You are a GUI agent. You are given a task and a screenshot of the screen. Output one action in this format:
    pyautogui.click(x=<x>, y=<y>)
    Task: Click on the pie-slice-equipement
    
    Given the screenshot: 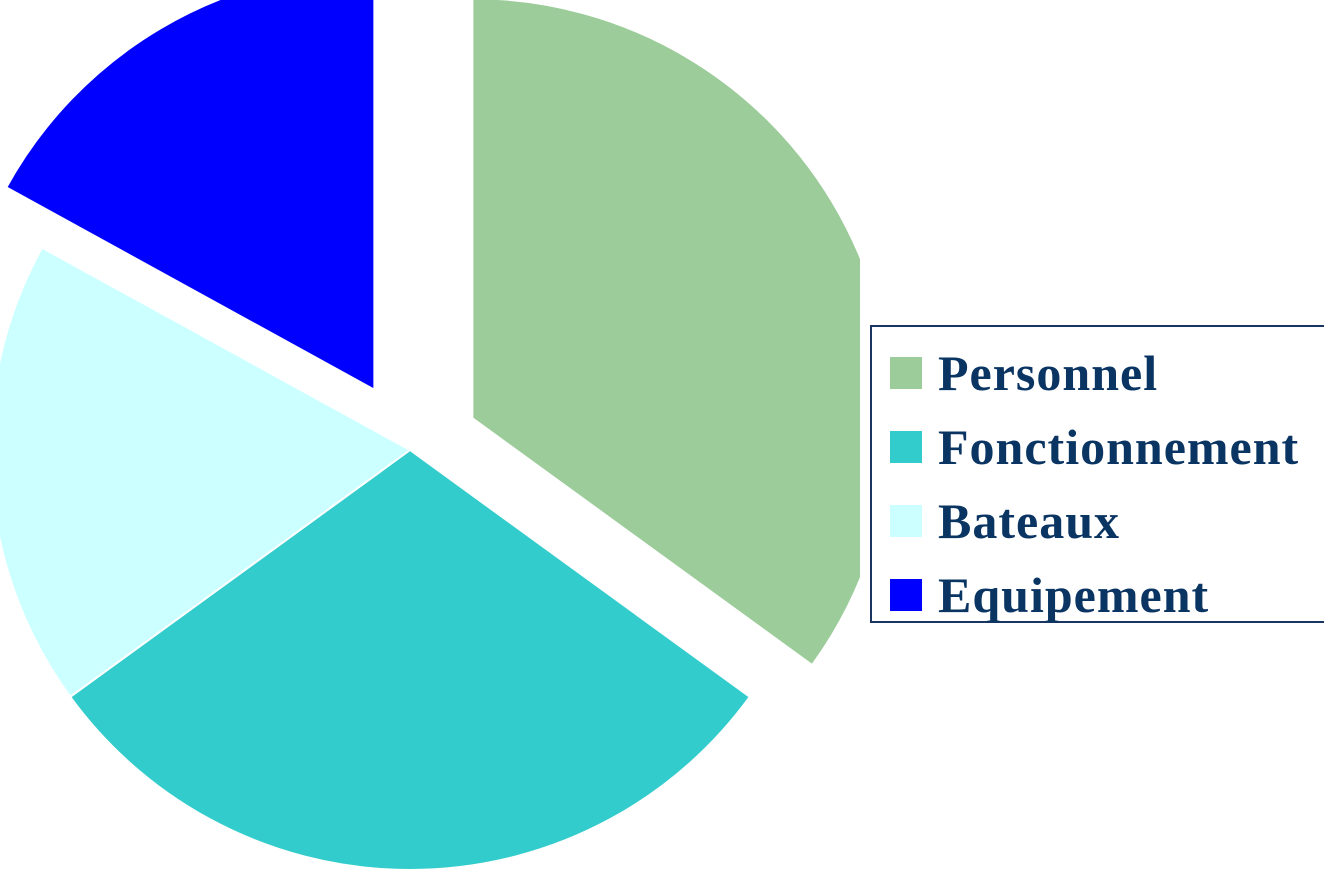 What is the action you would take?
    pyautogui.click(x=190, y=196)
    